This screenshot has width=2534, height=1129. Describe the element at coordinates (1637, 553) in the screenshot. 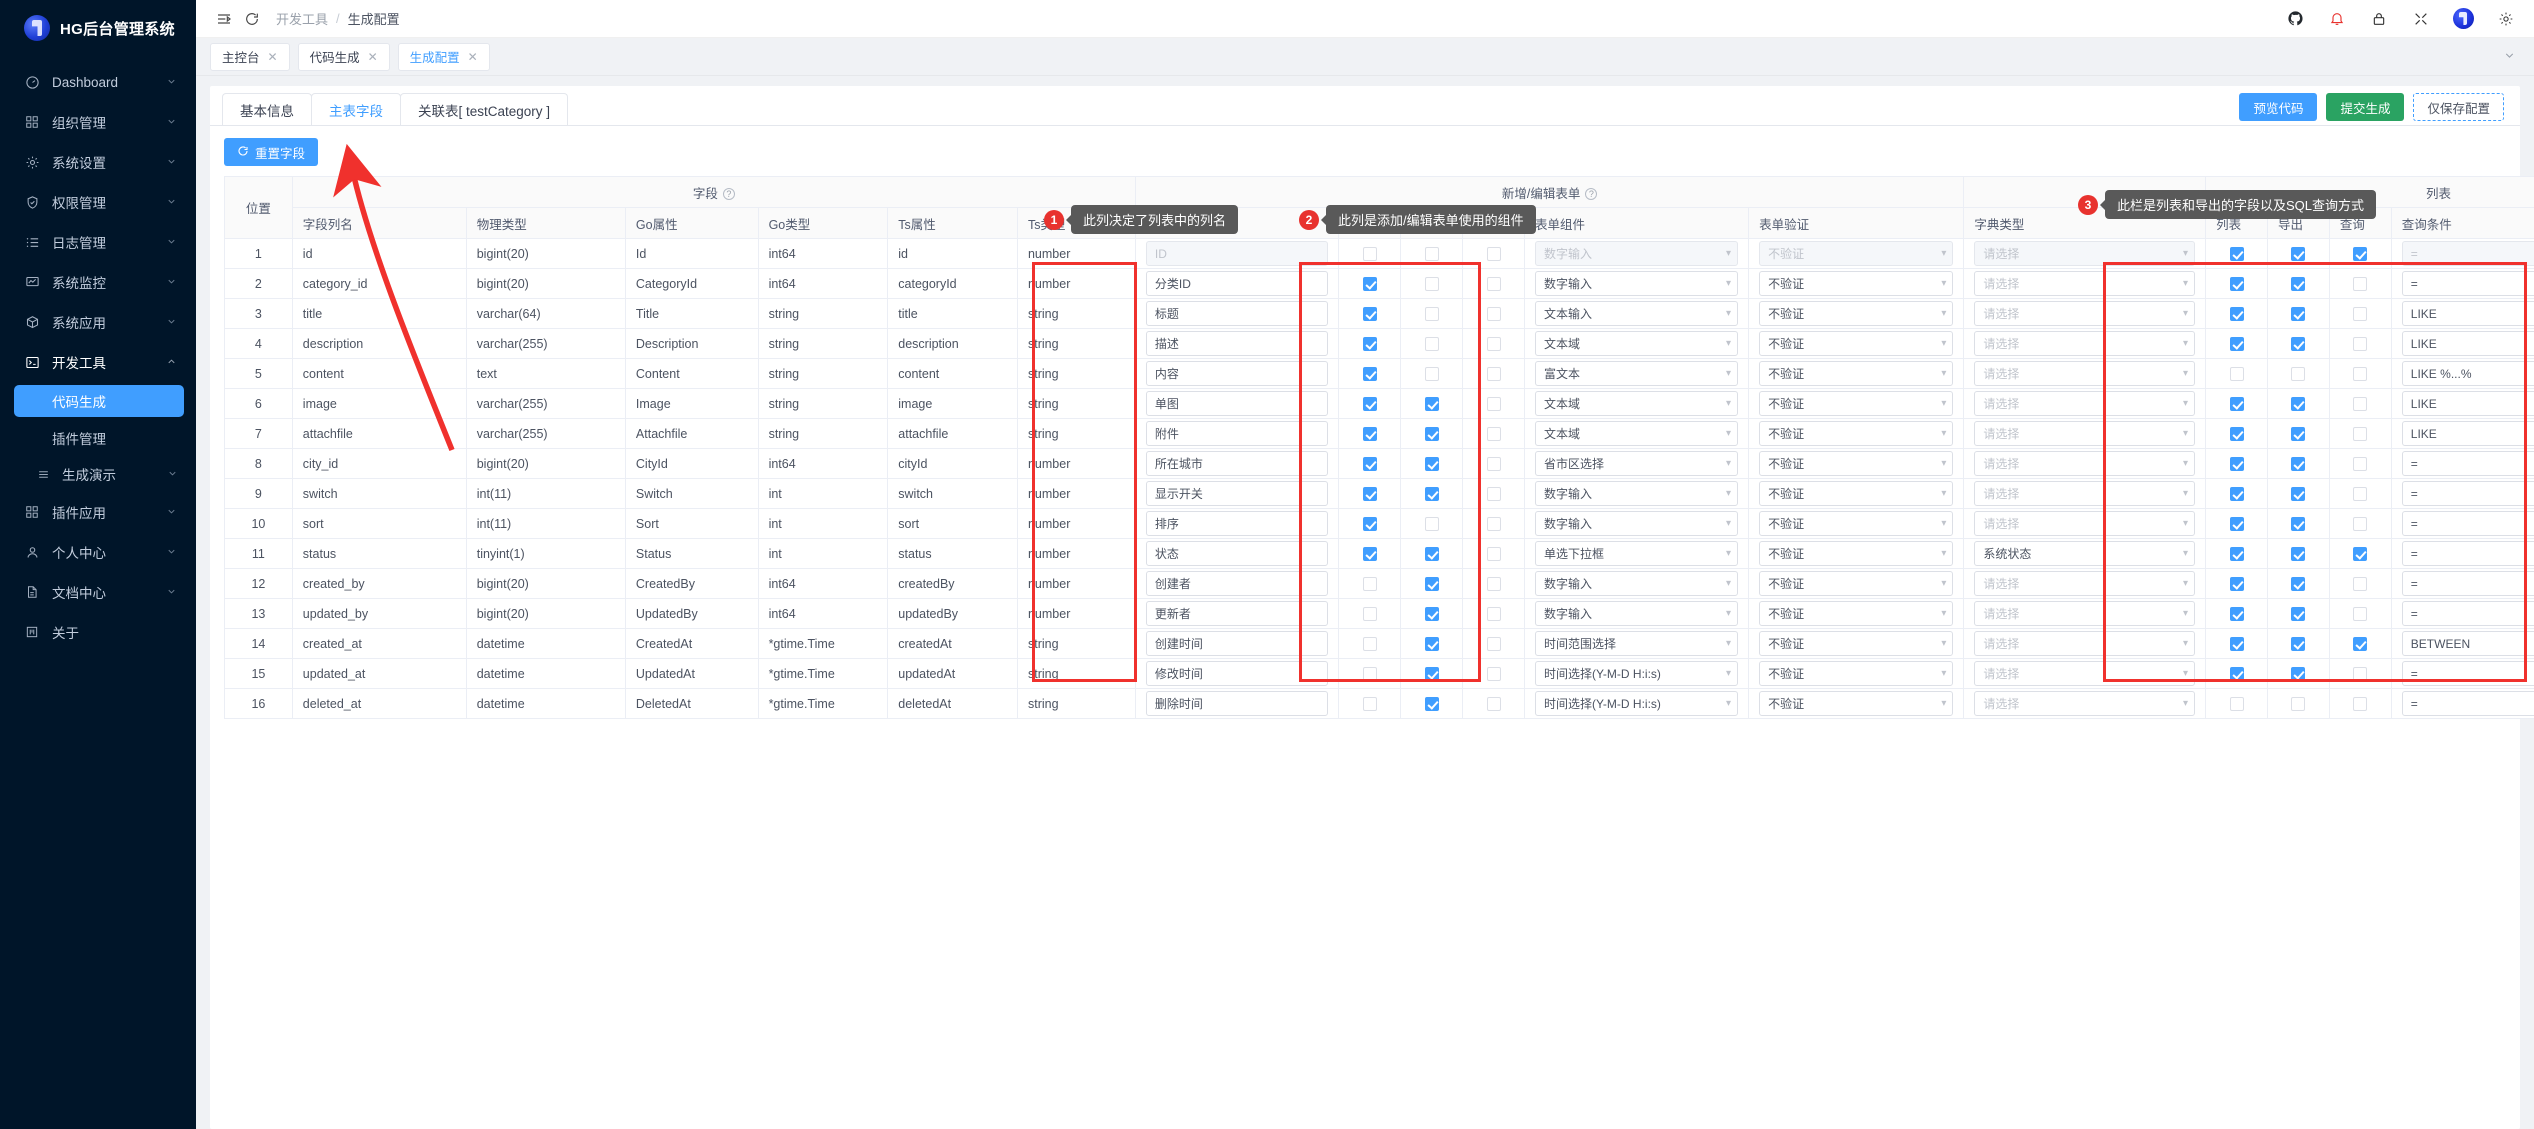

I see `form-component-select: 单选下拉框 ▾` at that location.